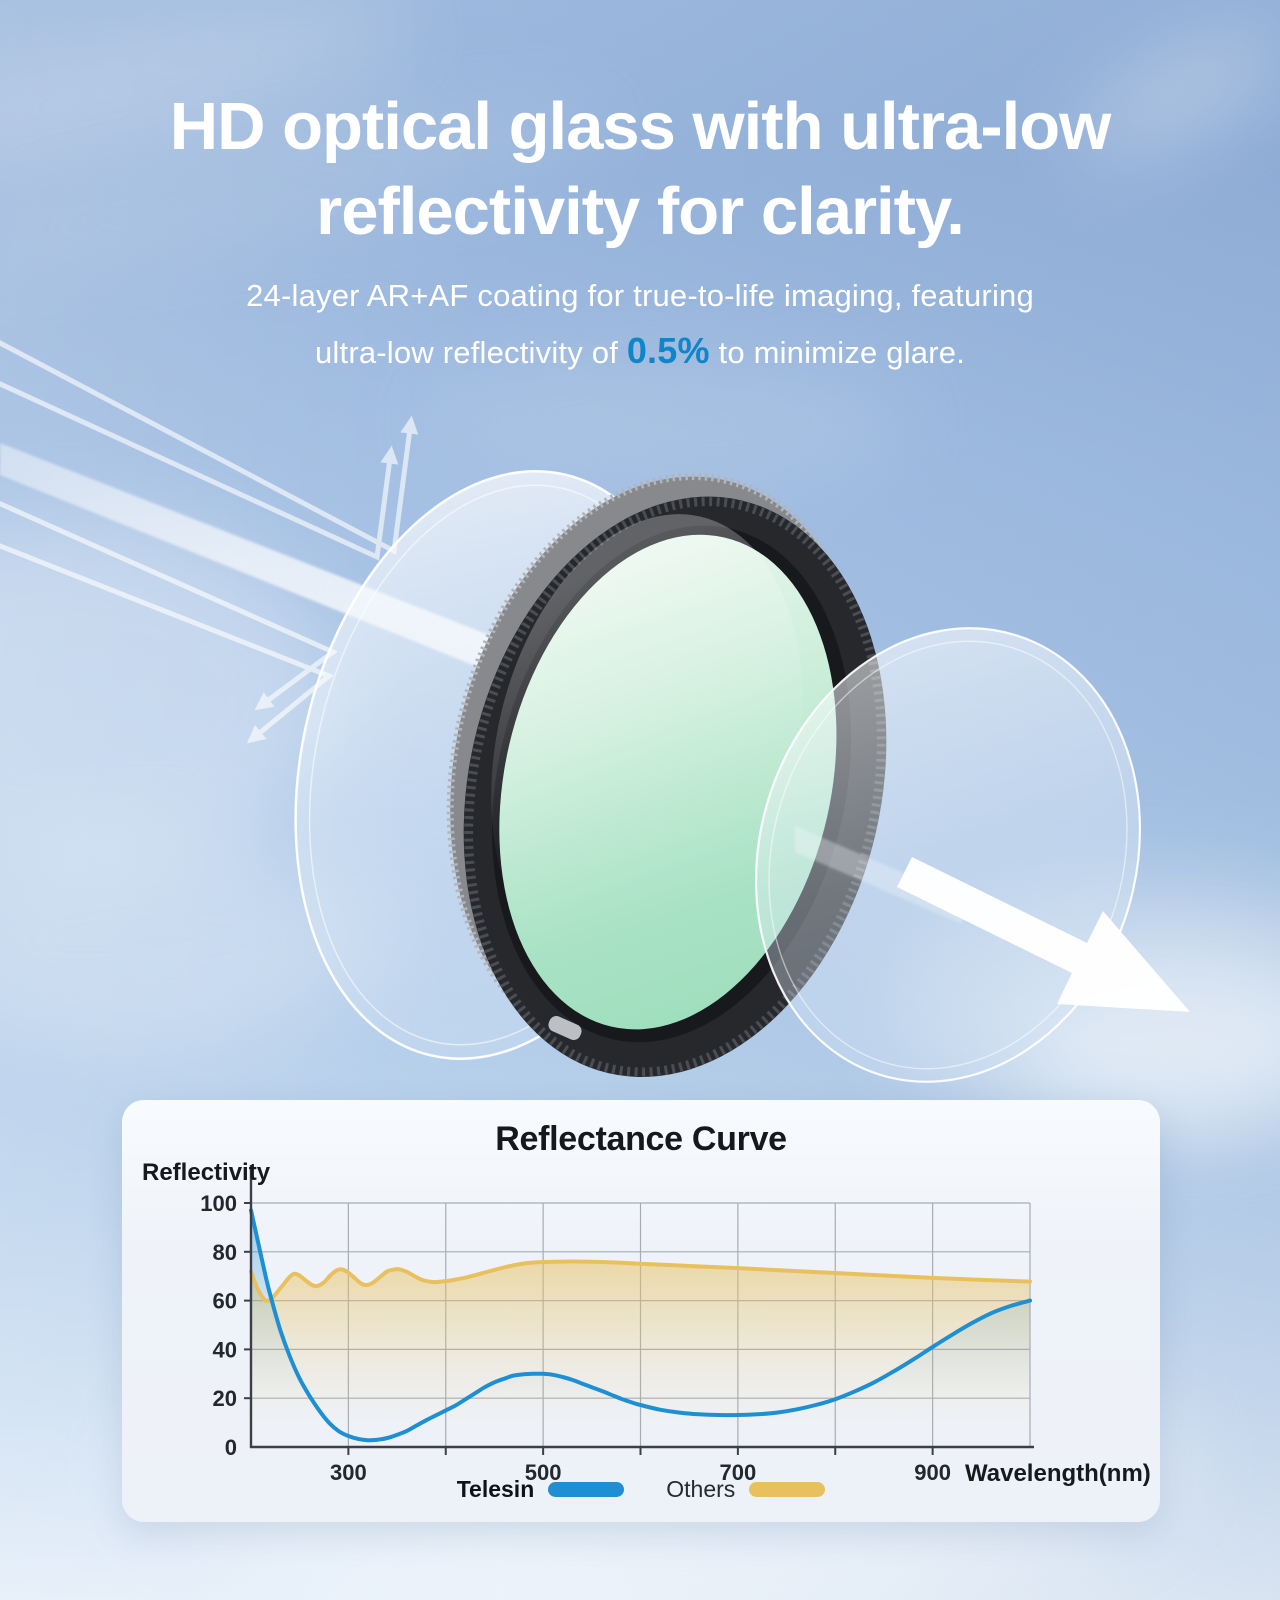  I want to click on legend-swatch-telesin-icon, so click(586, 1489).